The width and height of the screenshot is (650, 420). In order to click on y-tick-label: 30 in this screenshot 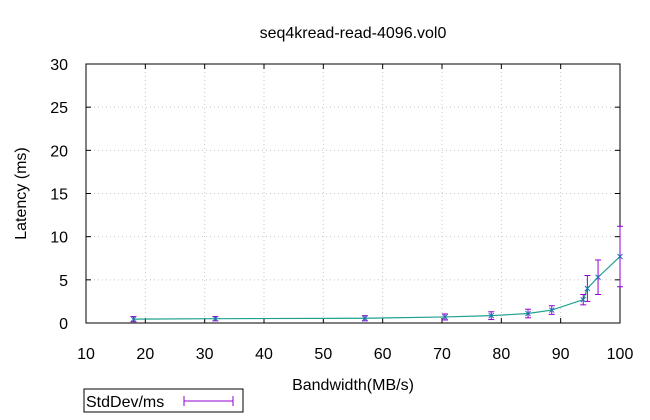, I will do `click(59, 65)`.